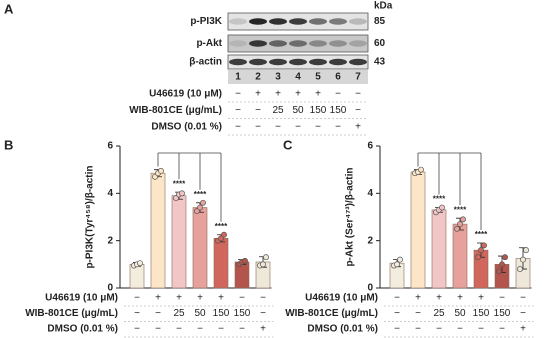 The height and width of the screenshot is (338, 550). Describe the element at coordinates (8, 144) in the screenshot. I see `panel-label: B` at that location.